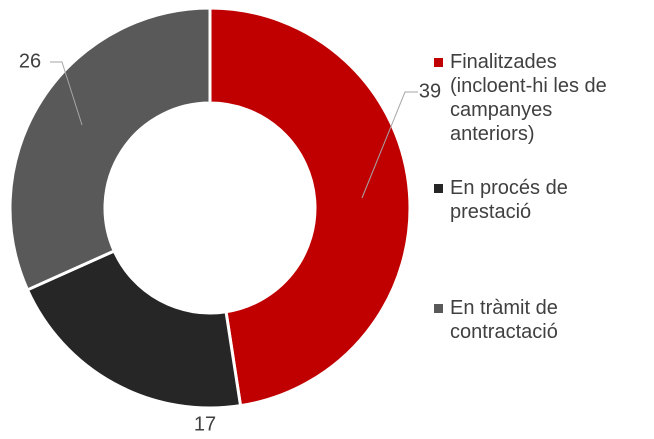 This screenshot has height=439, width=654. I want to click on legend-label: En tràmit de contractació, so click(504, 320).